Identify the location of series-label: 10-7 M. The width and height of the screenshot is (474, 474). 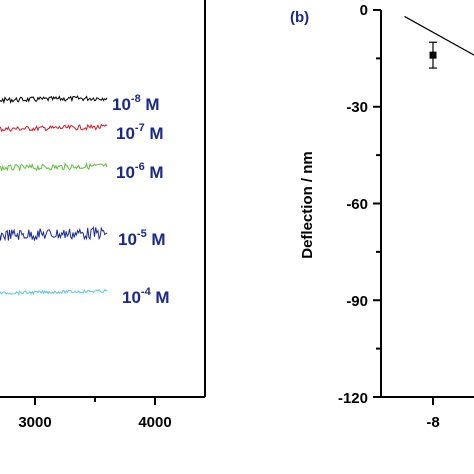
(140, 132).